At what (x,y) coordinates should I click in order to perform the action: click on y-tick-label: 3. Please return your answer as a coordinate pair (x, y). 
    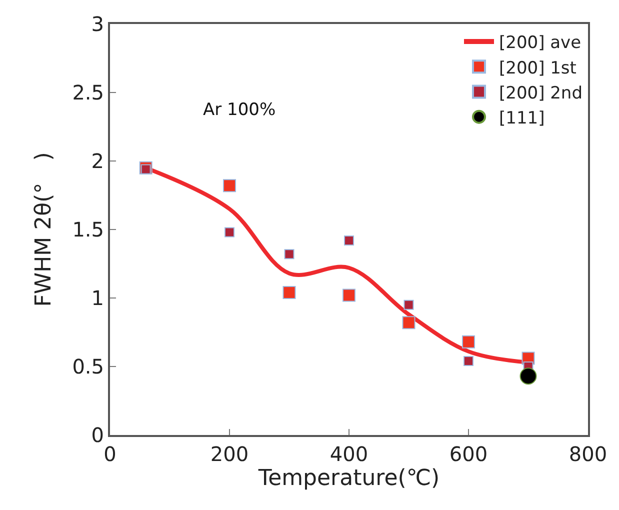
    Looking at the image, I should click on (97, 24).